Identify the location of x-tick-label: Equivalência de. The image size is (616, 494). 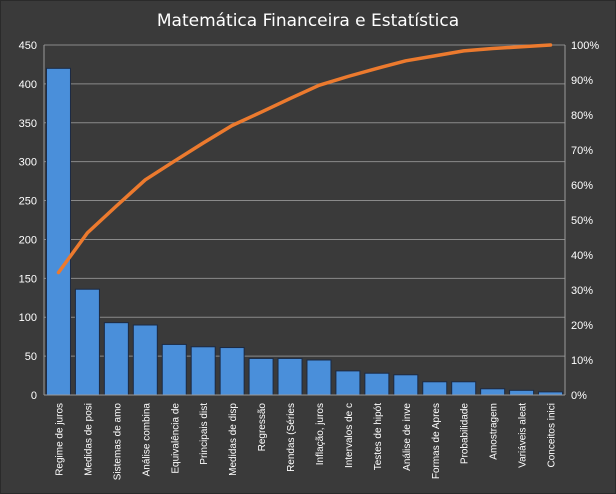
(175, 438).